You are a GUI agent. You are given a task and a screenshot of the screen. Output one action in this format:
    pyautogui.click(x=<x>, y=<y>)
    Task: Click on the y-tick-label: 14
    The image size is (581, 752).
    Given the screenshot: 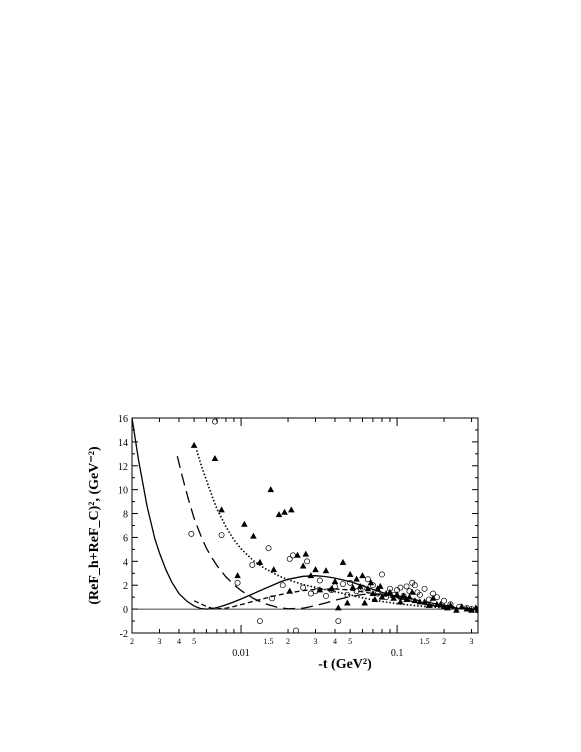 What is the action you would take?
    pyautogui.click(x=123, y=443)
    